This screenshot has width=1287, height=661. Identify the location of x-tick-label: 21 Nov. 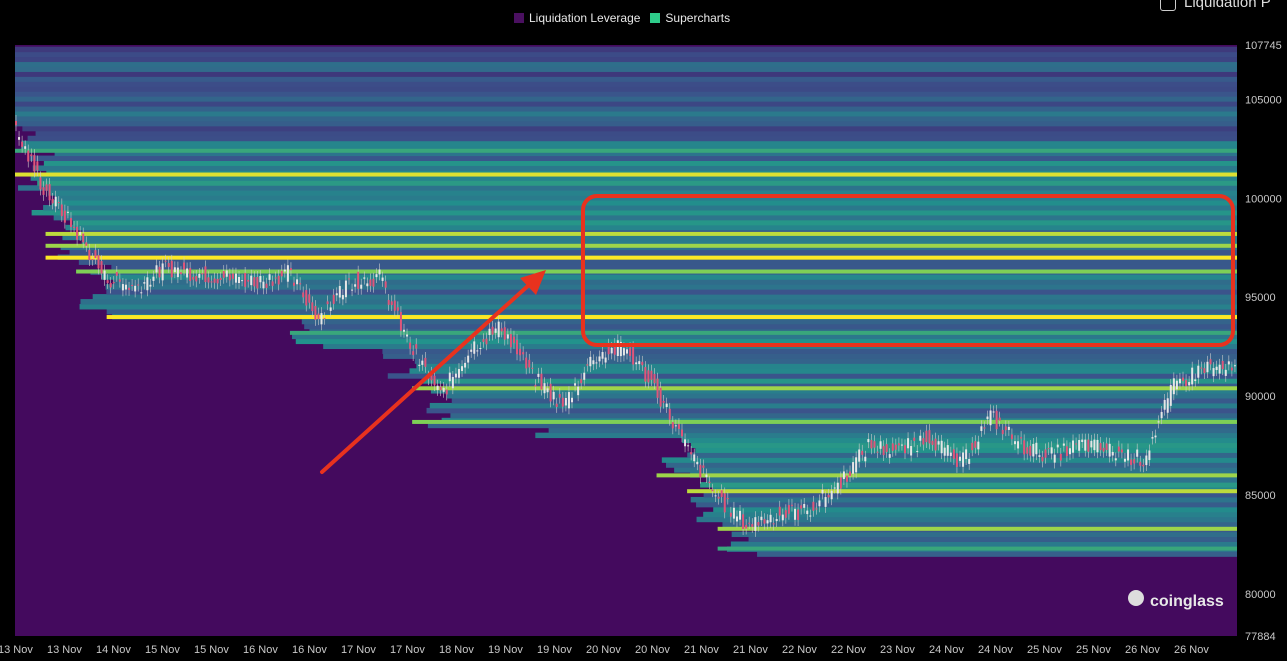
(701, 650).